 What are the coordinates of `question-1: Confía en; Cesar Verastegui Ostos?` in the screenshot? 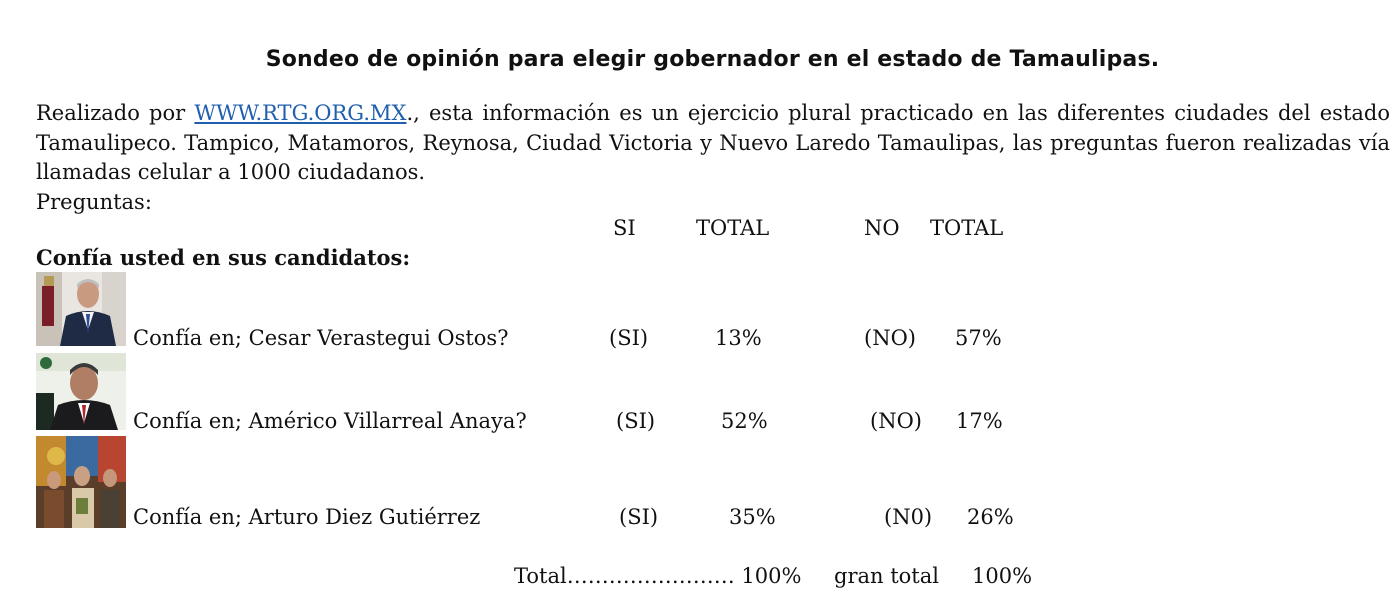 It's located at (321, 338).